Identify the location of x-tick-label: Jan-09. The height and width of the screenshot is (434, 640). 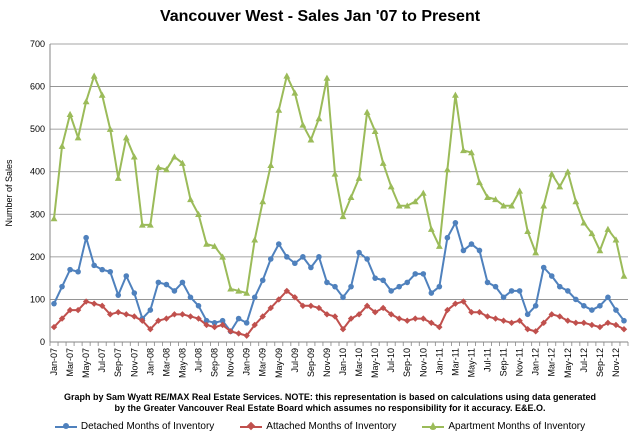
(247, 362).